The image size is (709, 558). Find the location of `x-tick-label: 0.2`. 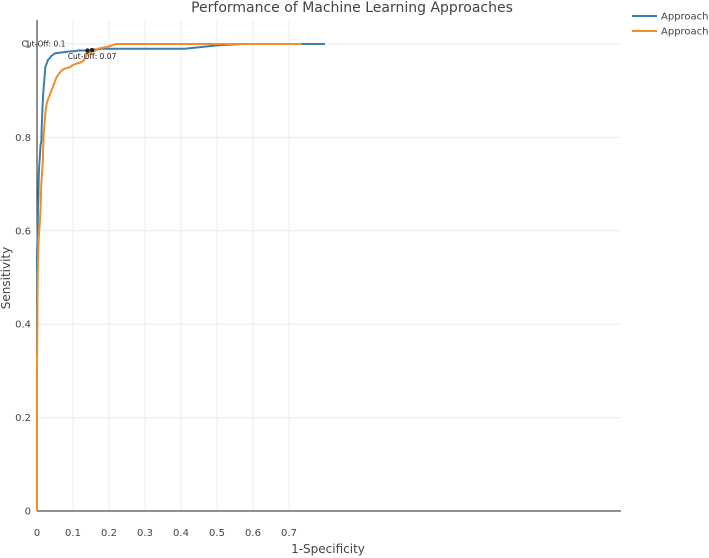

x-tick-label: 0.2 is located at coordinates (109, 533).